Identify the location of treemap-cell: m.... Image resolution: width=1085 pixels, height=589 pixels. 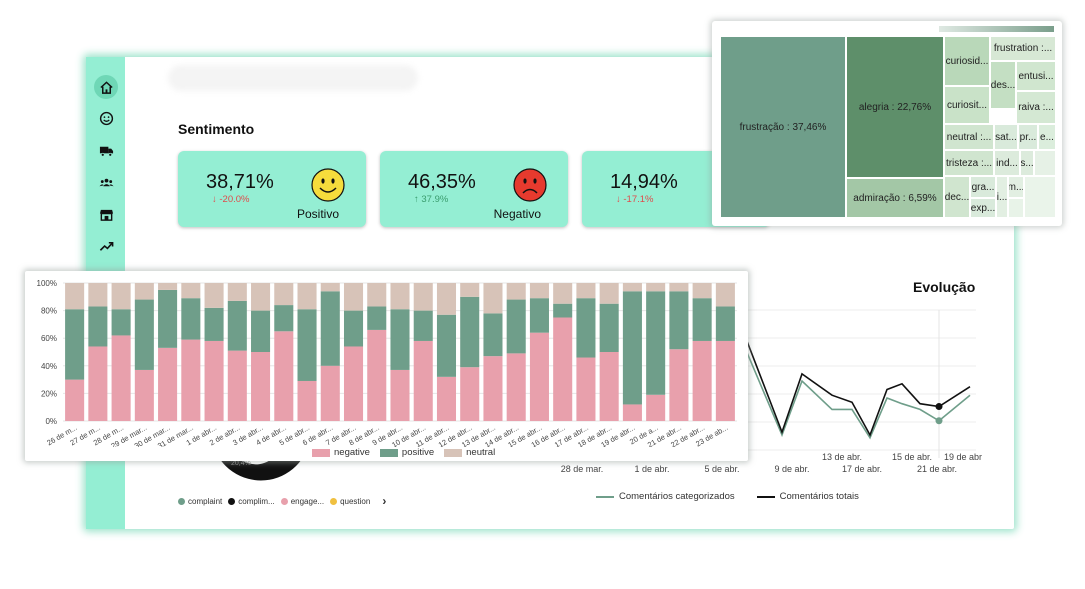
(1016, 187).